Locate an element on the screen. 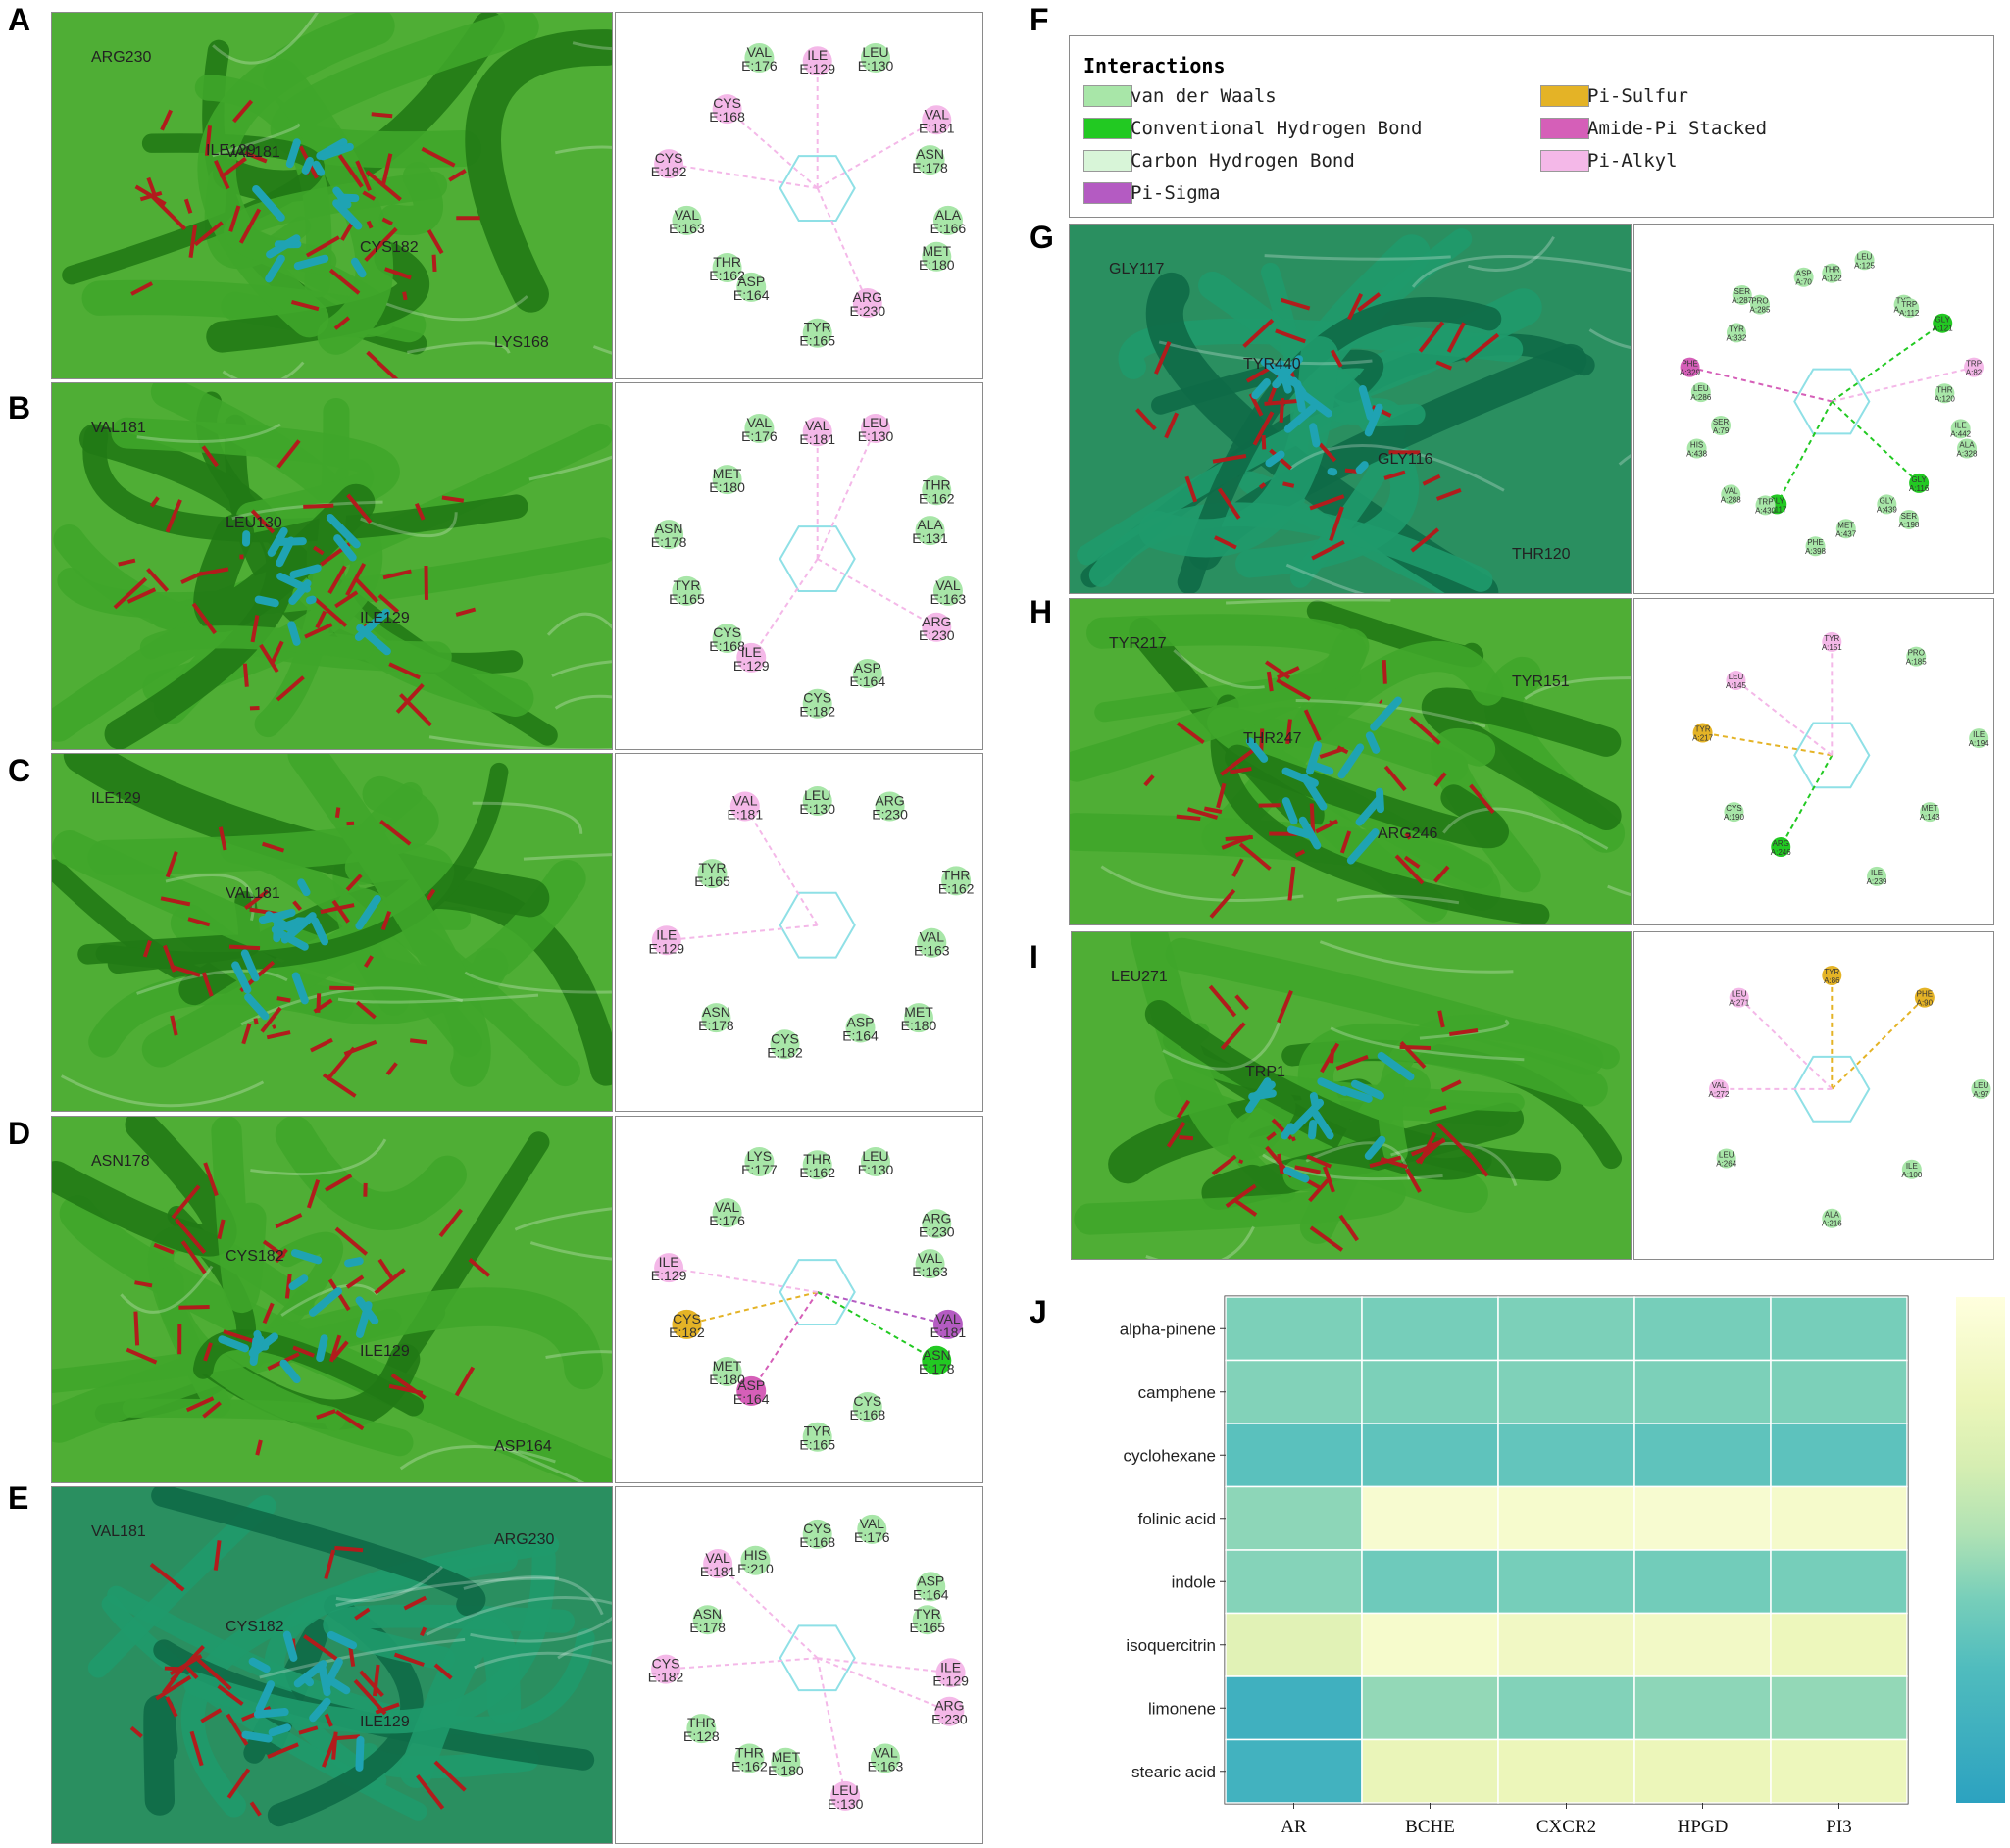 Image resolution: width=2010 pixels, height=1848 pixels. residue-number: A:97 is located at coordinates (1981, 1094).